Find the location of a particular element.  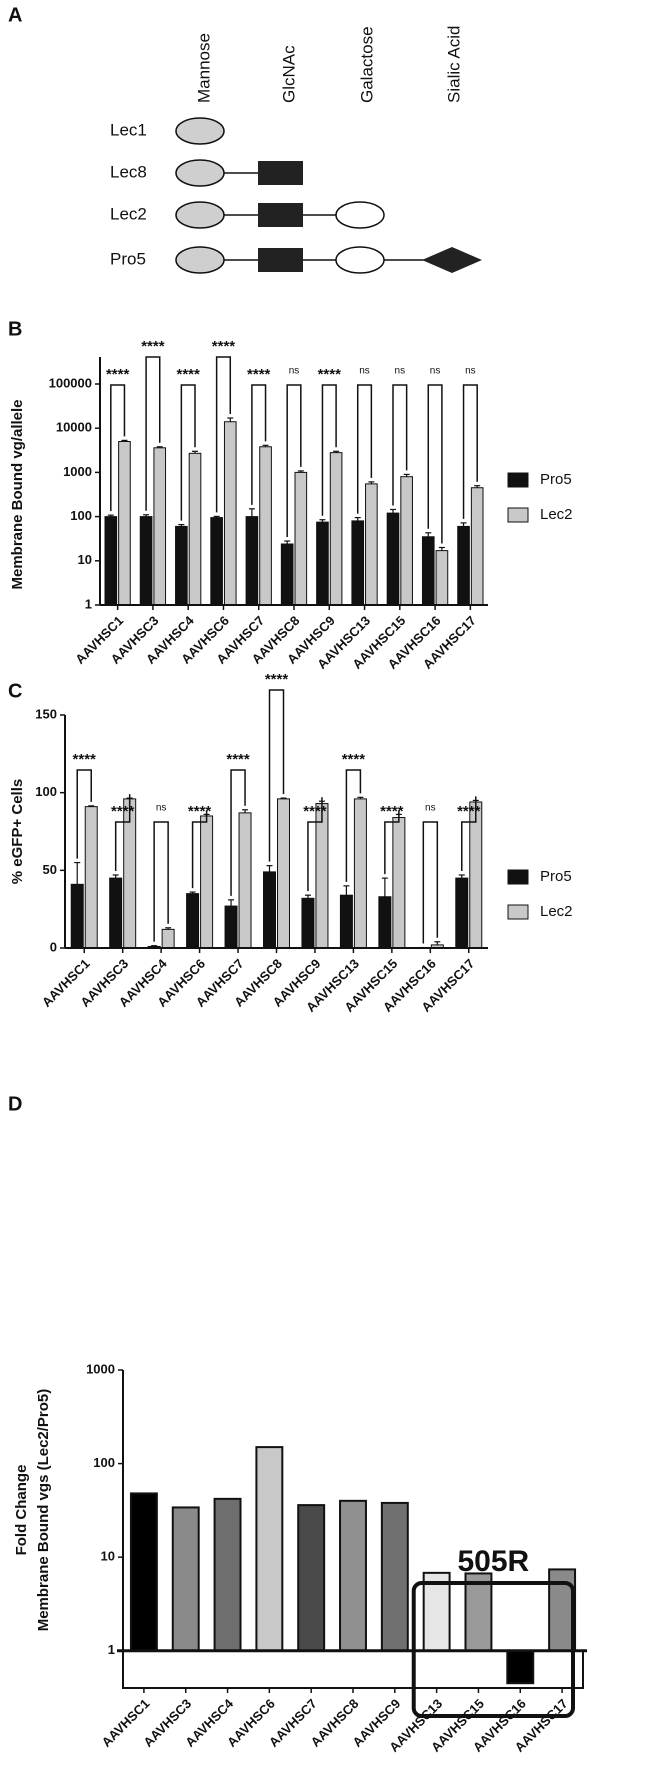

y-tick-label: 150 is located at coordinates (46, 713).